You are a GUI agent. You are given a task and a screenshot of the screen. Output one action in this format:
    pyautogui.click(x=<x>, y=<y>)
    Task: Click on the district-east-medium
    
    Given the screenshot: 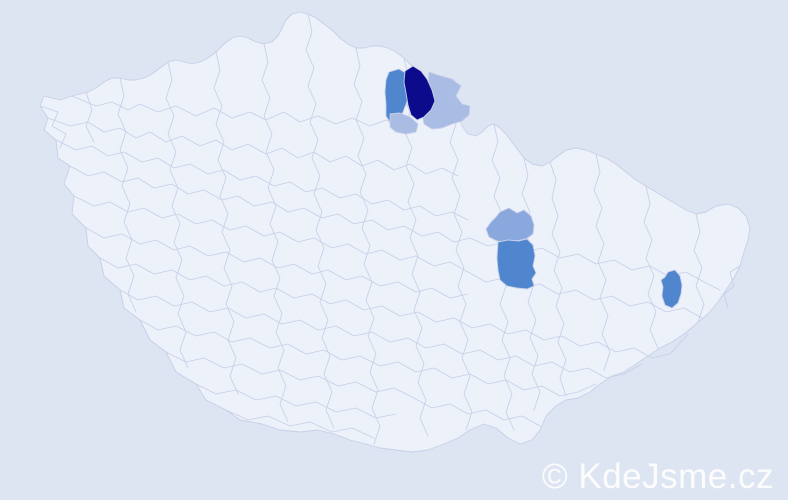 What is the action you would take?
    pyautogui.click(x=671, y=289)
    